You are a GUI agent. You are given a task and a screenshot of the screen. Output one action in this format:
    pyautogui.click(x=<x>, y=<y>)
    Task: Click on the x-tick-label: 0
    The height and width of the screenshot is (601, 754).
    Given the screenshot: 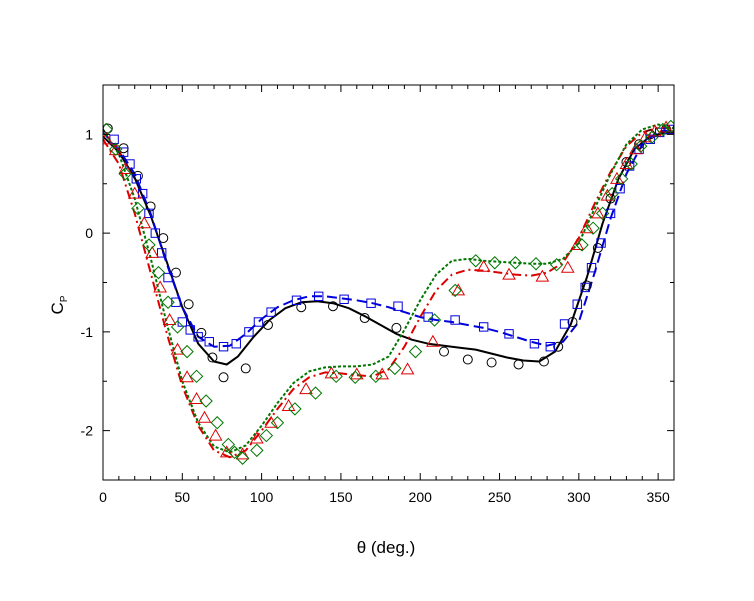 What is the action you would take?
    pyautogui.click(x=103, y=497)
    